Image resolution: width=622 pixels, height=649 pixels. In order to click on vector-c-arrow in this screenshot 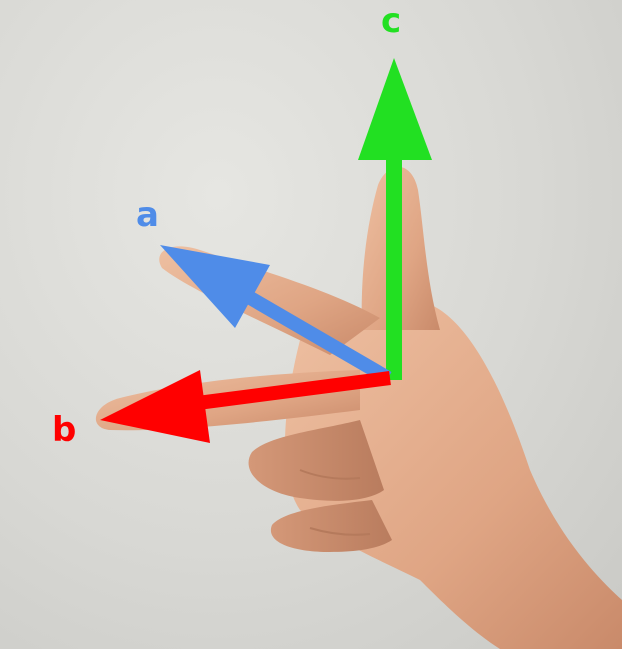, I will do `click(395, 219)`.